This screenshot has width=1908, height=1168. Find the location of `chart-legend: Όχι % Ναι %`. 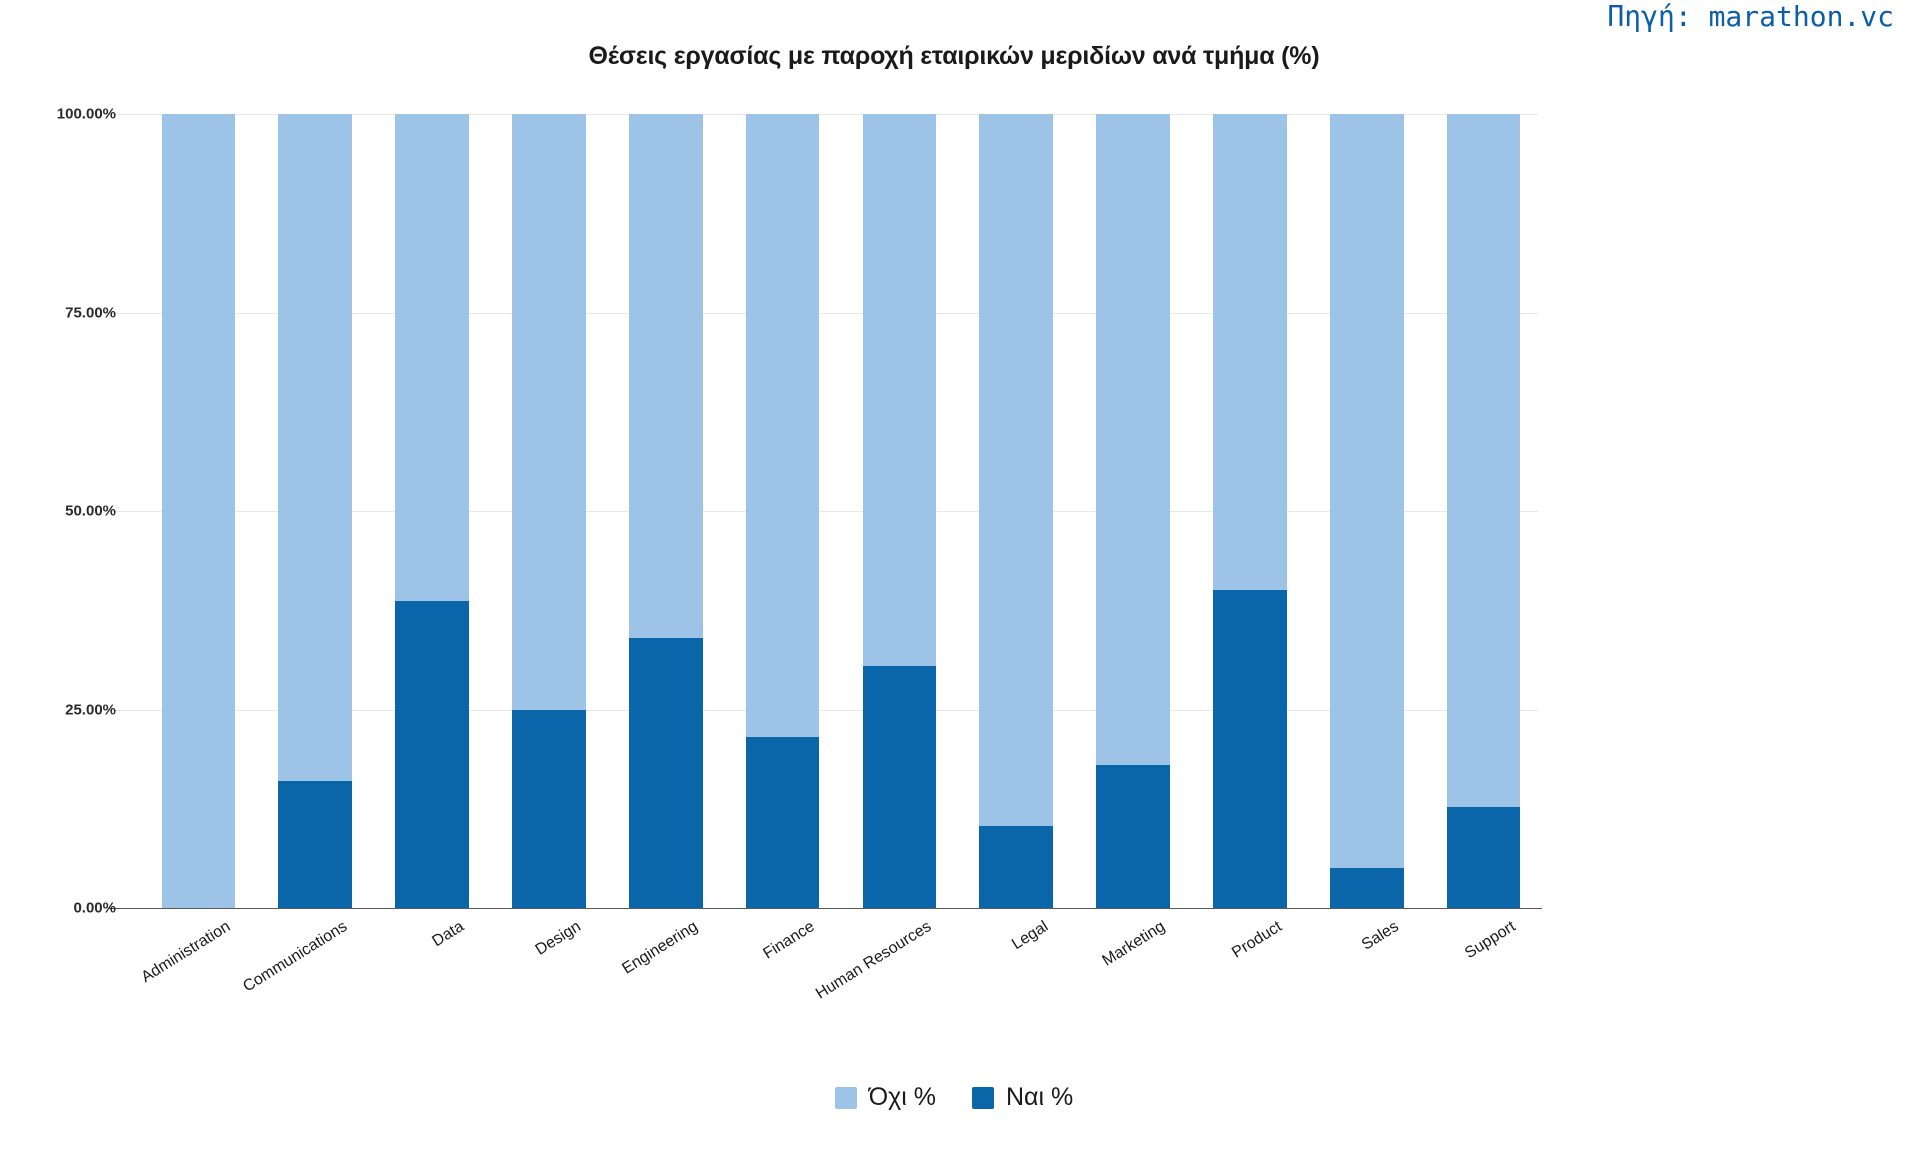

chart-legend: Όχι % Ναι % is located at coordinates (954, 1097).